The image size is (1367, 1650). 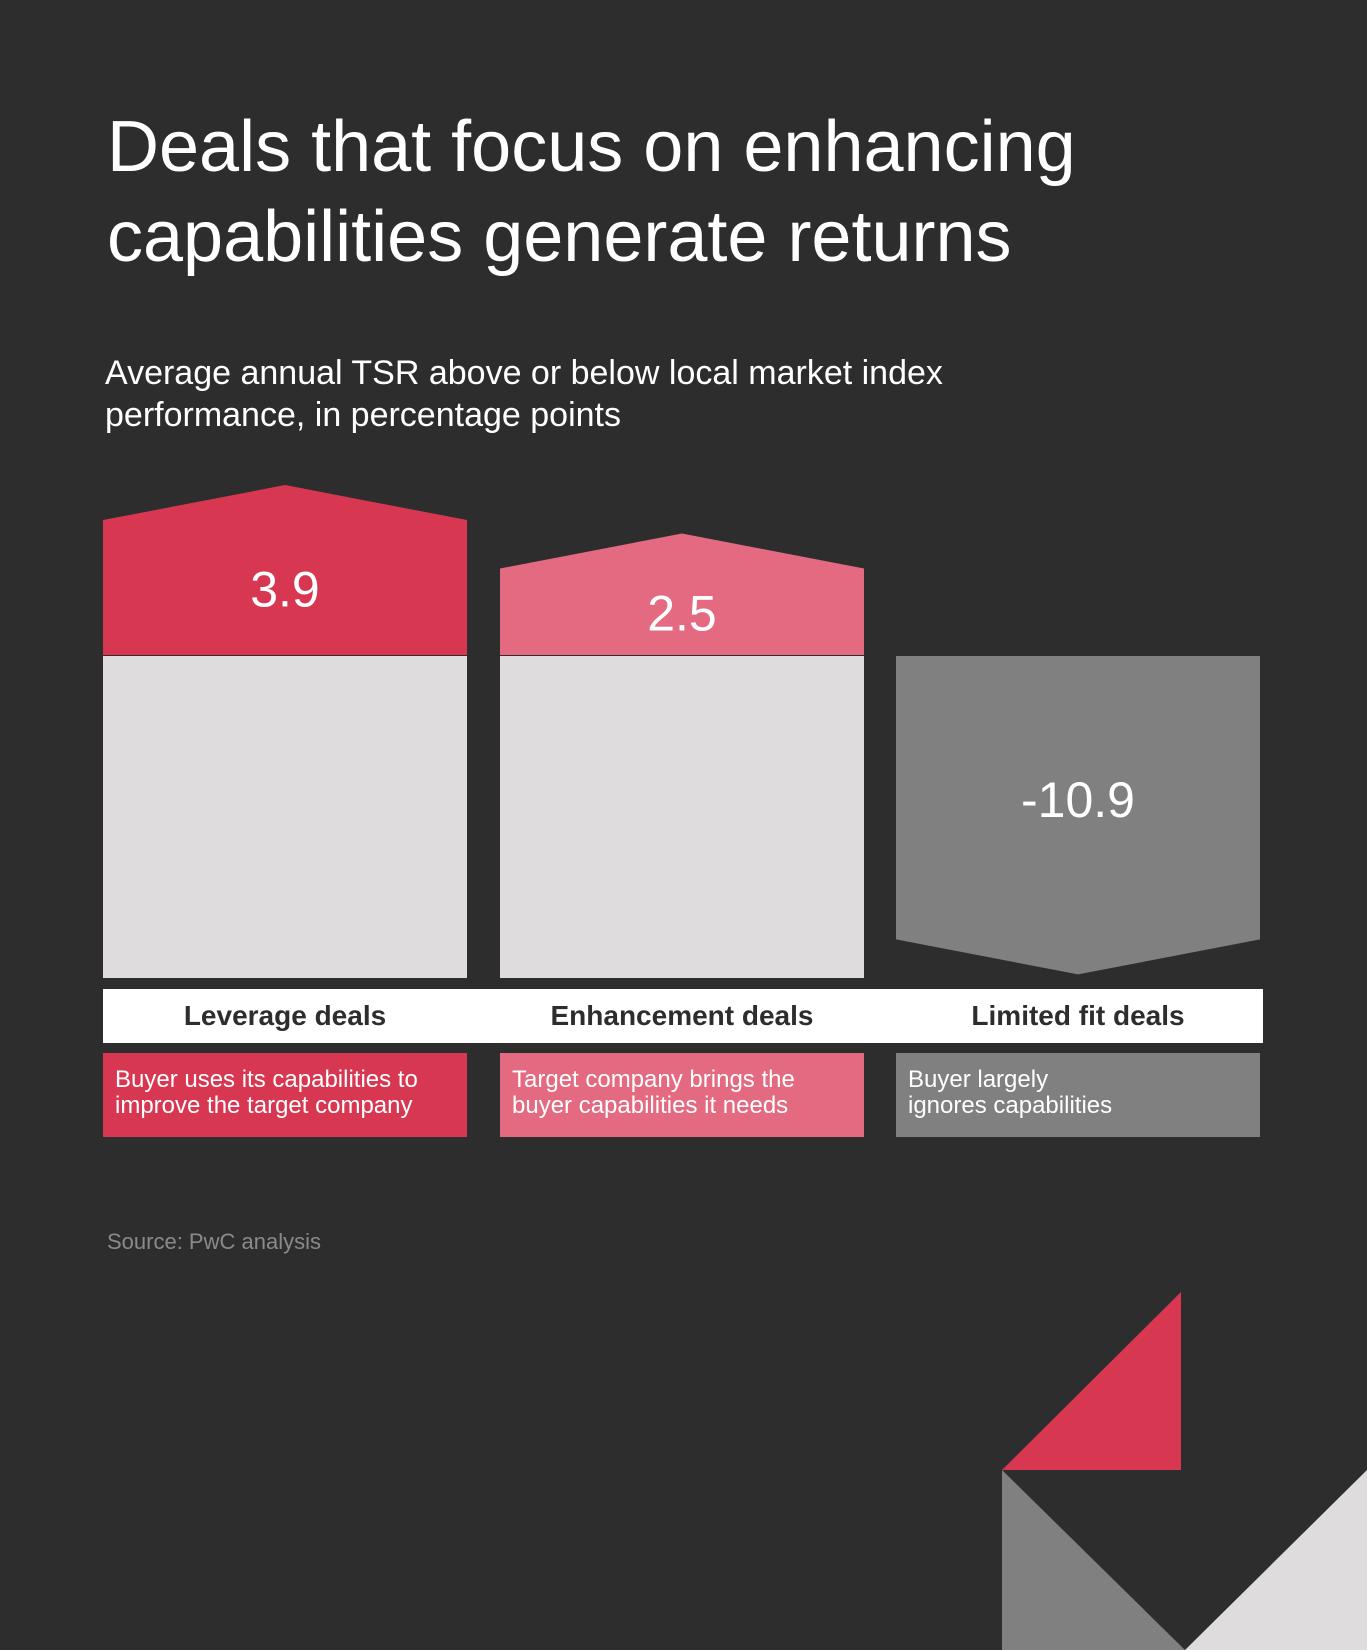 What do you see at coordinates (559, 237) in the screenshot?
I see `title-line-2: capabilities generate returns` at bounding box center [559, 237].